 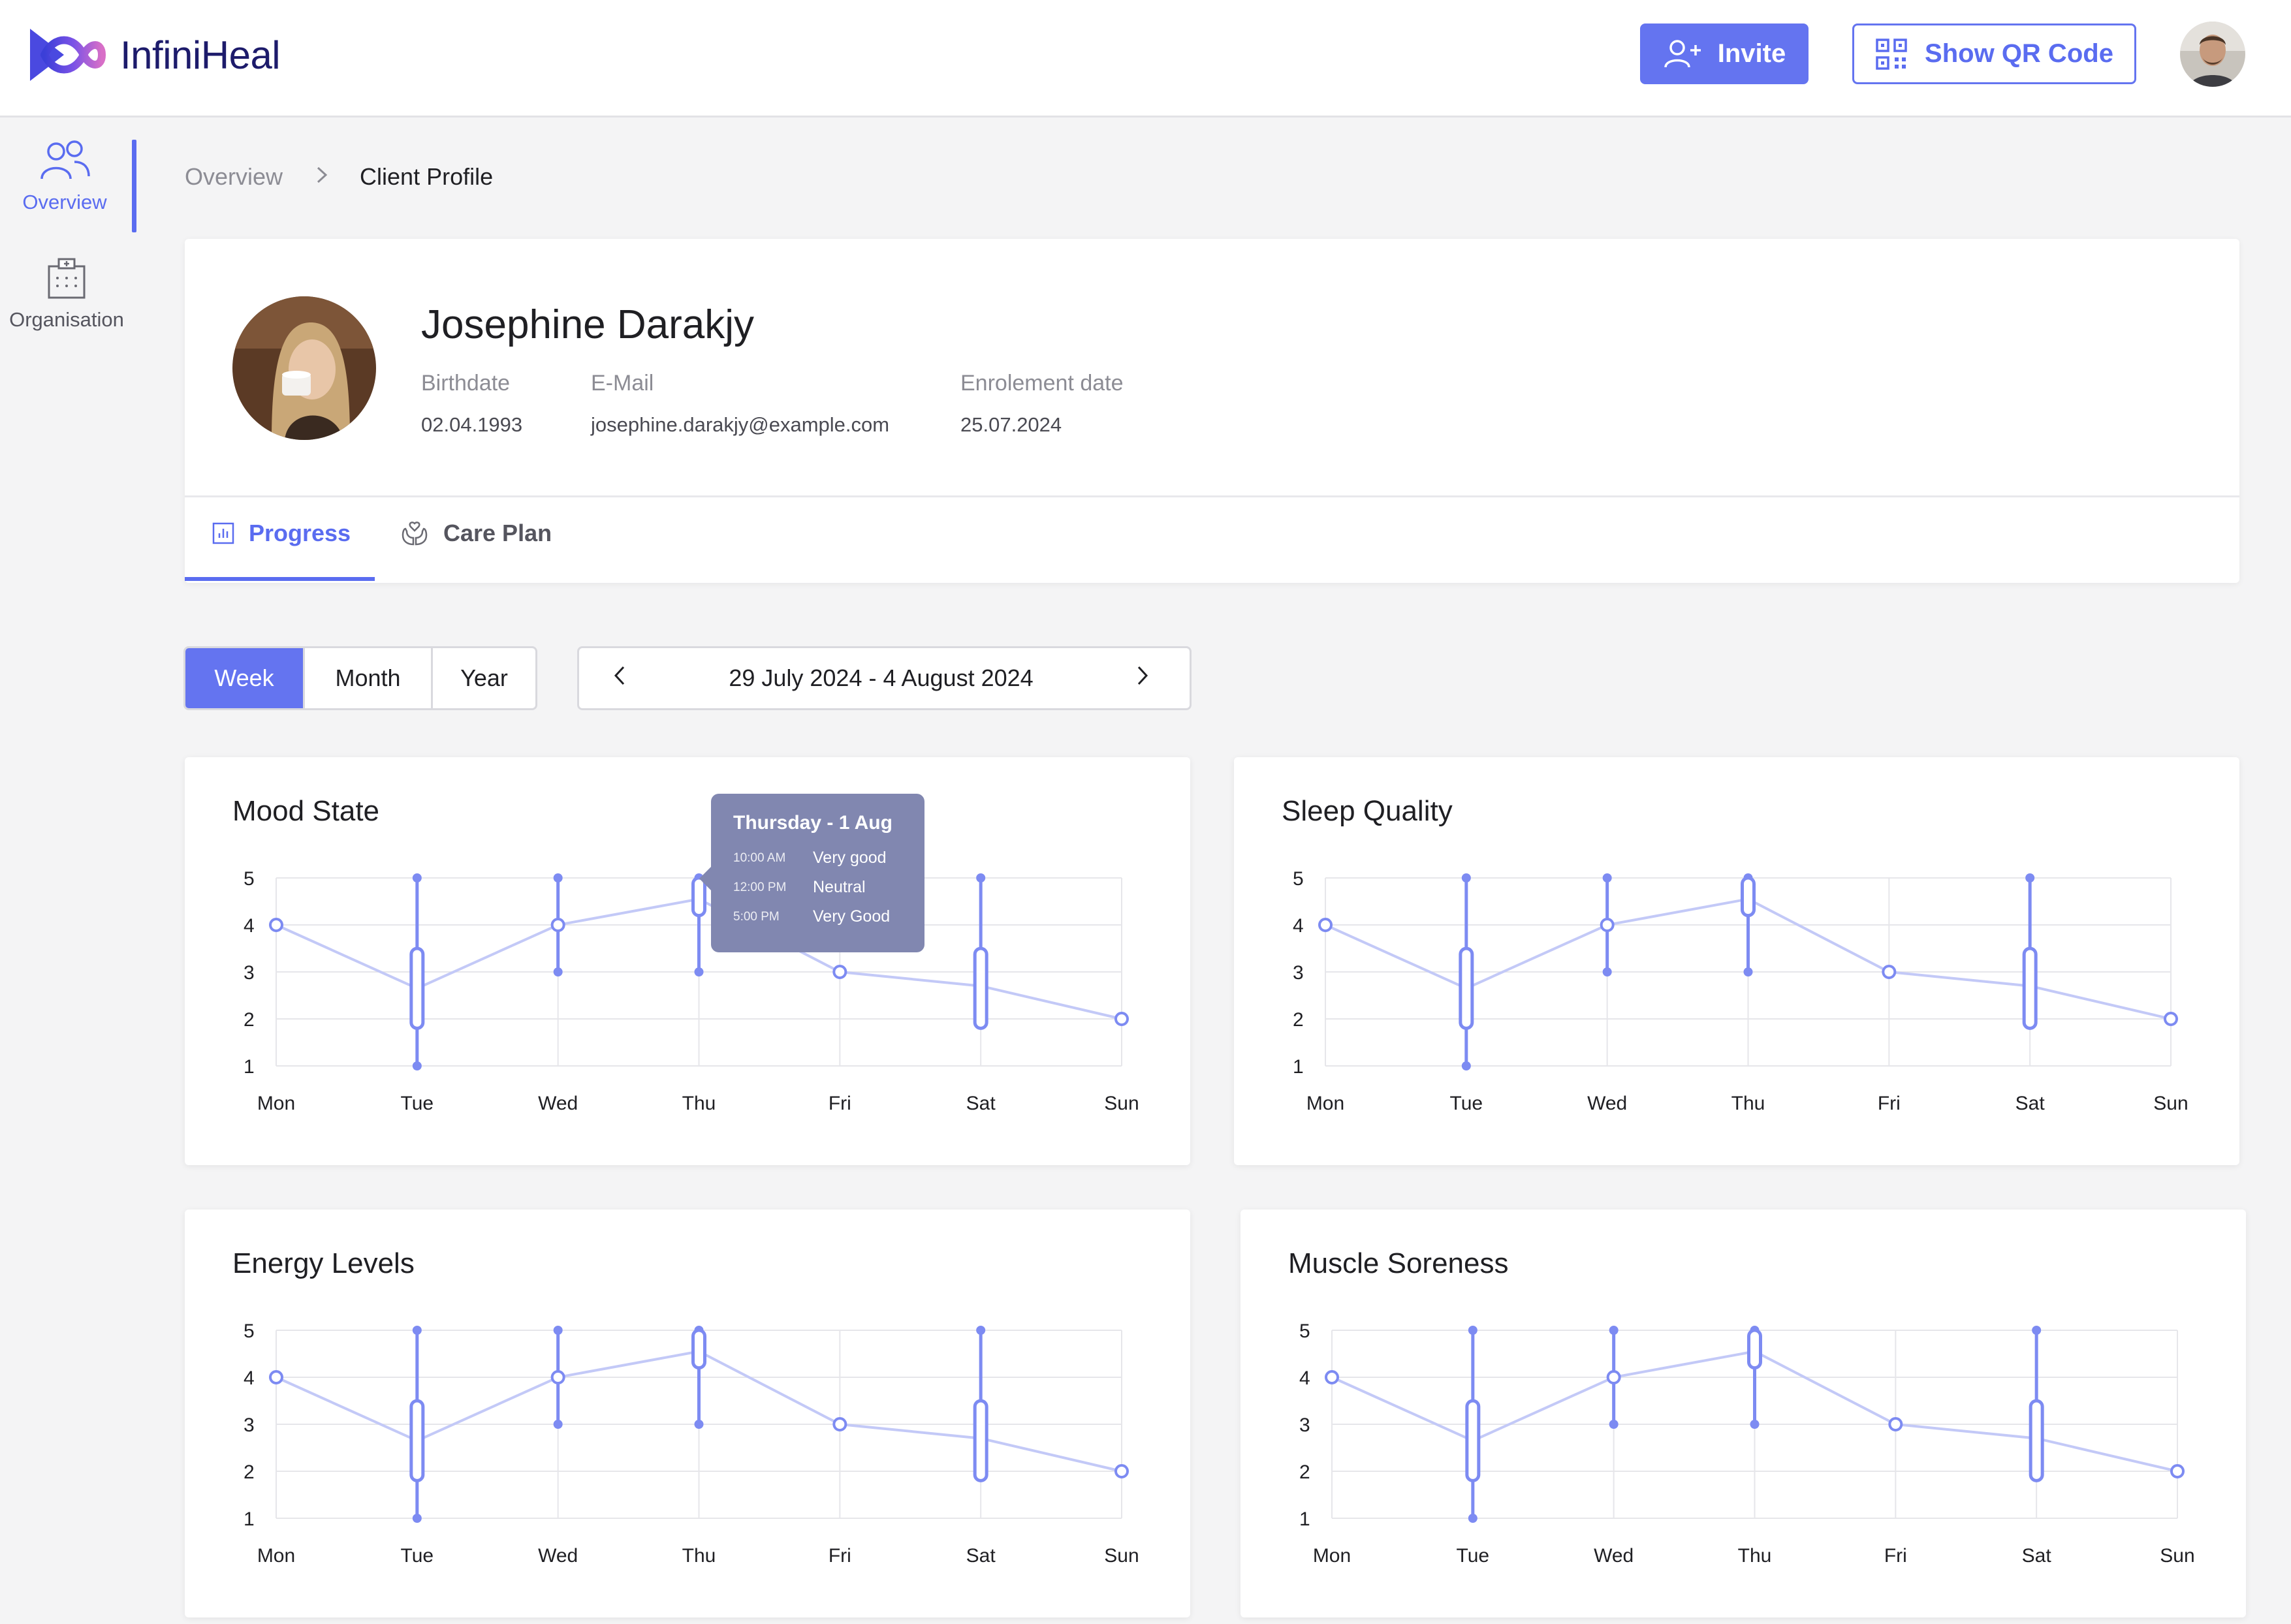 I want to click on chart-title: Energy Levels, so click(x=323, y=1263).